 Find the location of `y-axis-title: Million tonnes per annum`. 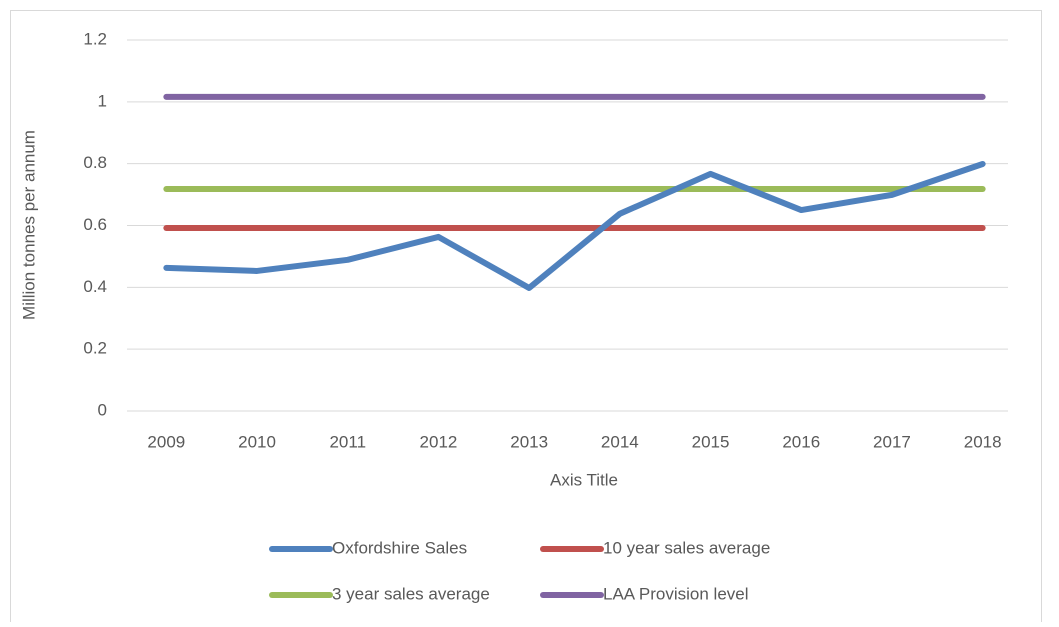

y-axis-title: Million tonnes per annum is located at coordinates (28, 225).